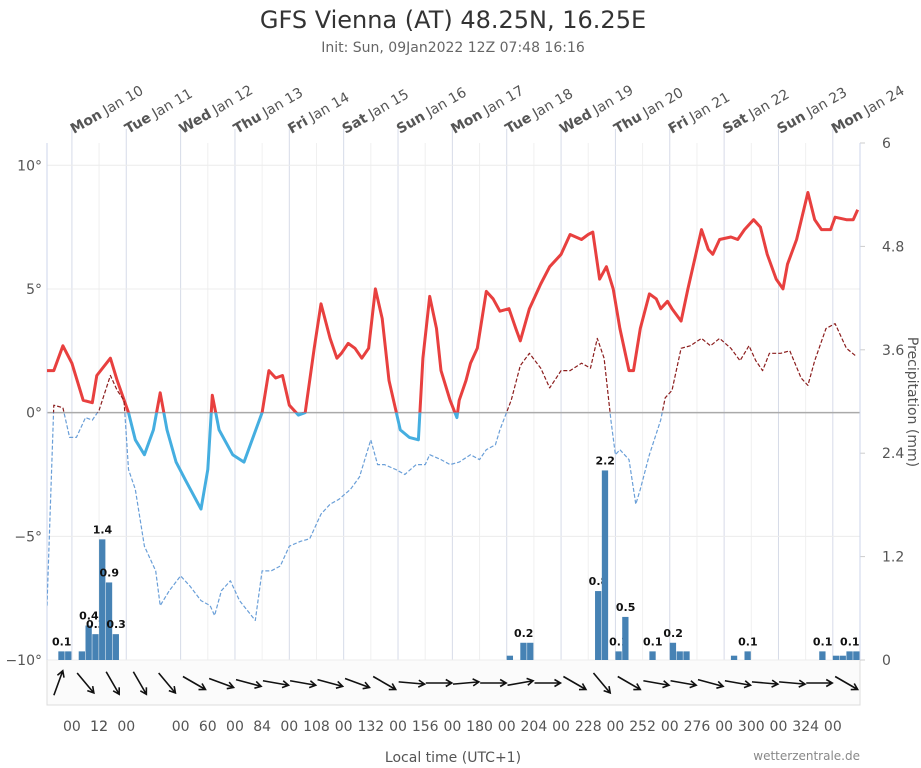 This screenshot has width=921, height=768. Describe the element at coordinates (453, 758) in the screenshot. I see `x-axis-title: Local time (UTC+1)` at that location.